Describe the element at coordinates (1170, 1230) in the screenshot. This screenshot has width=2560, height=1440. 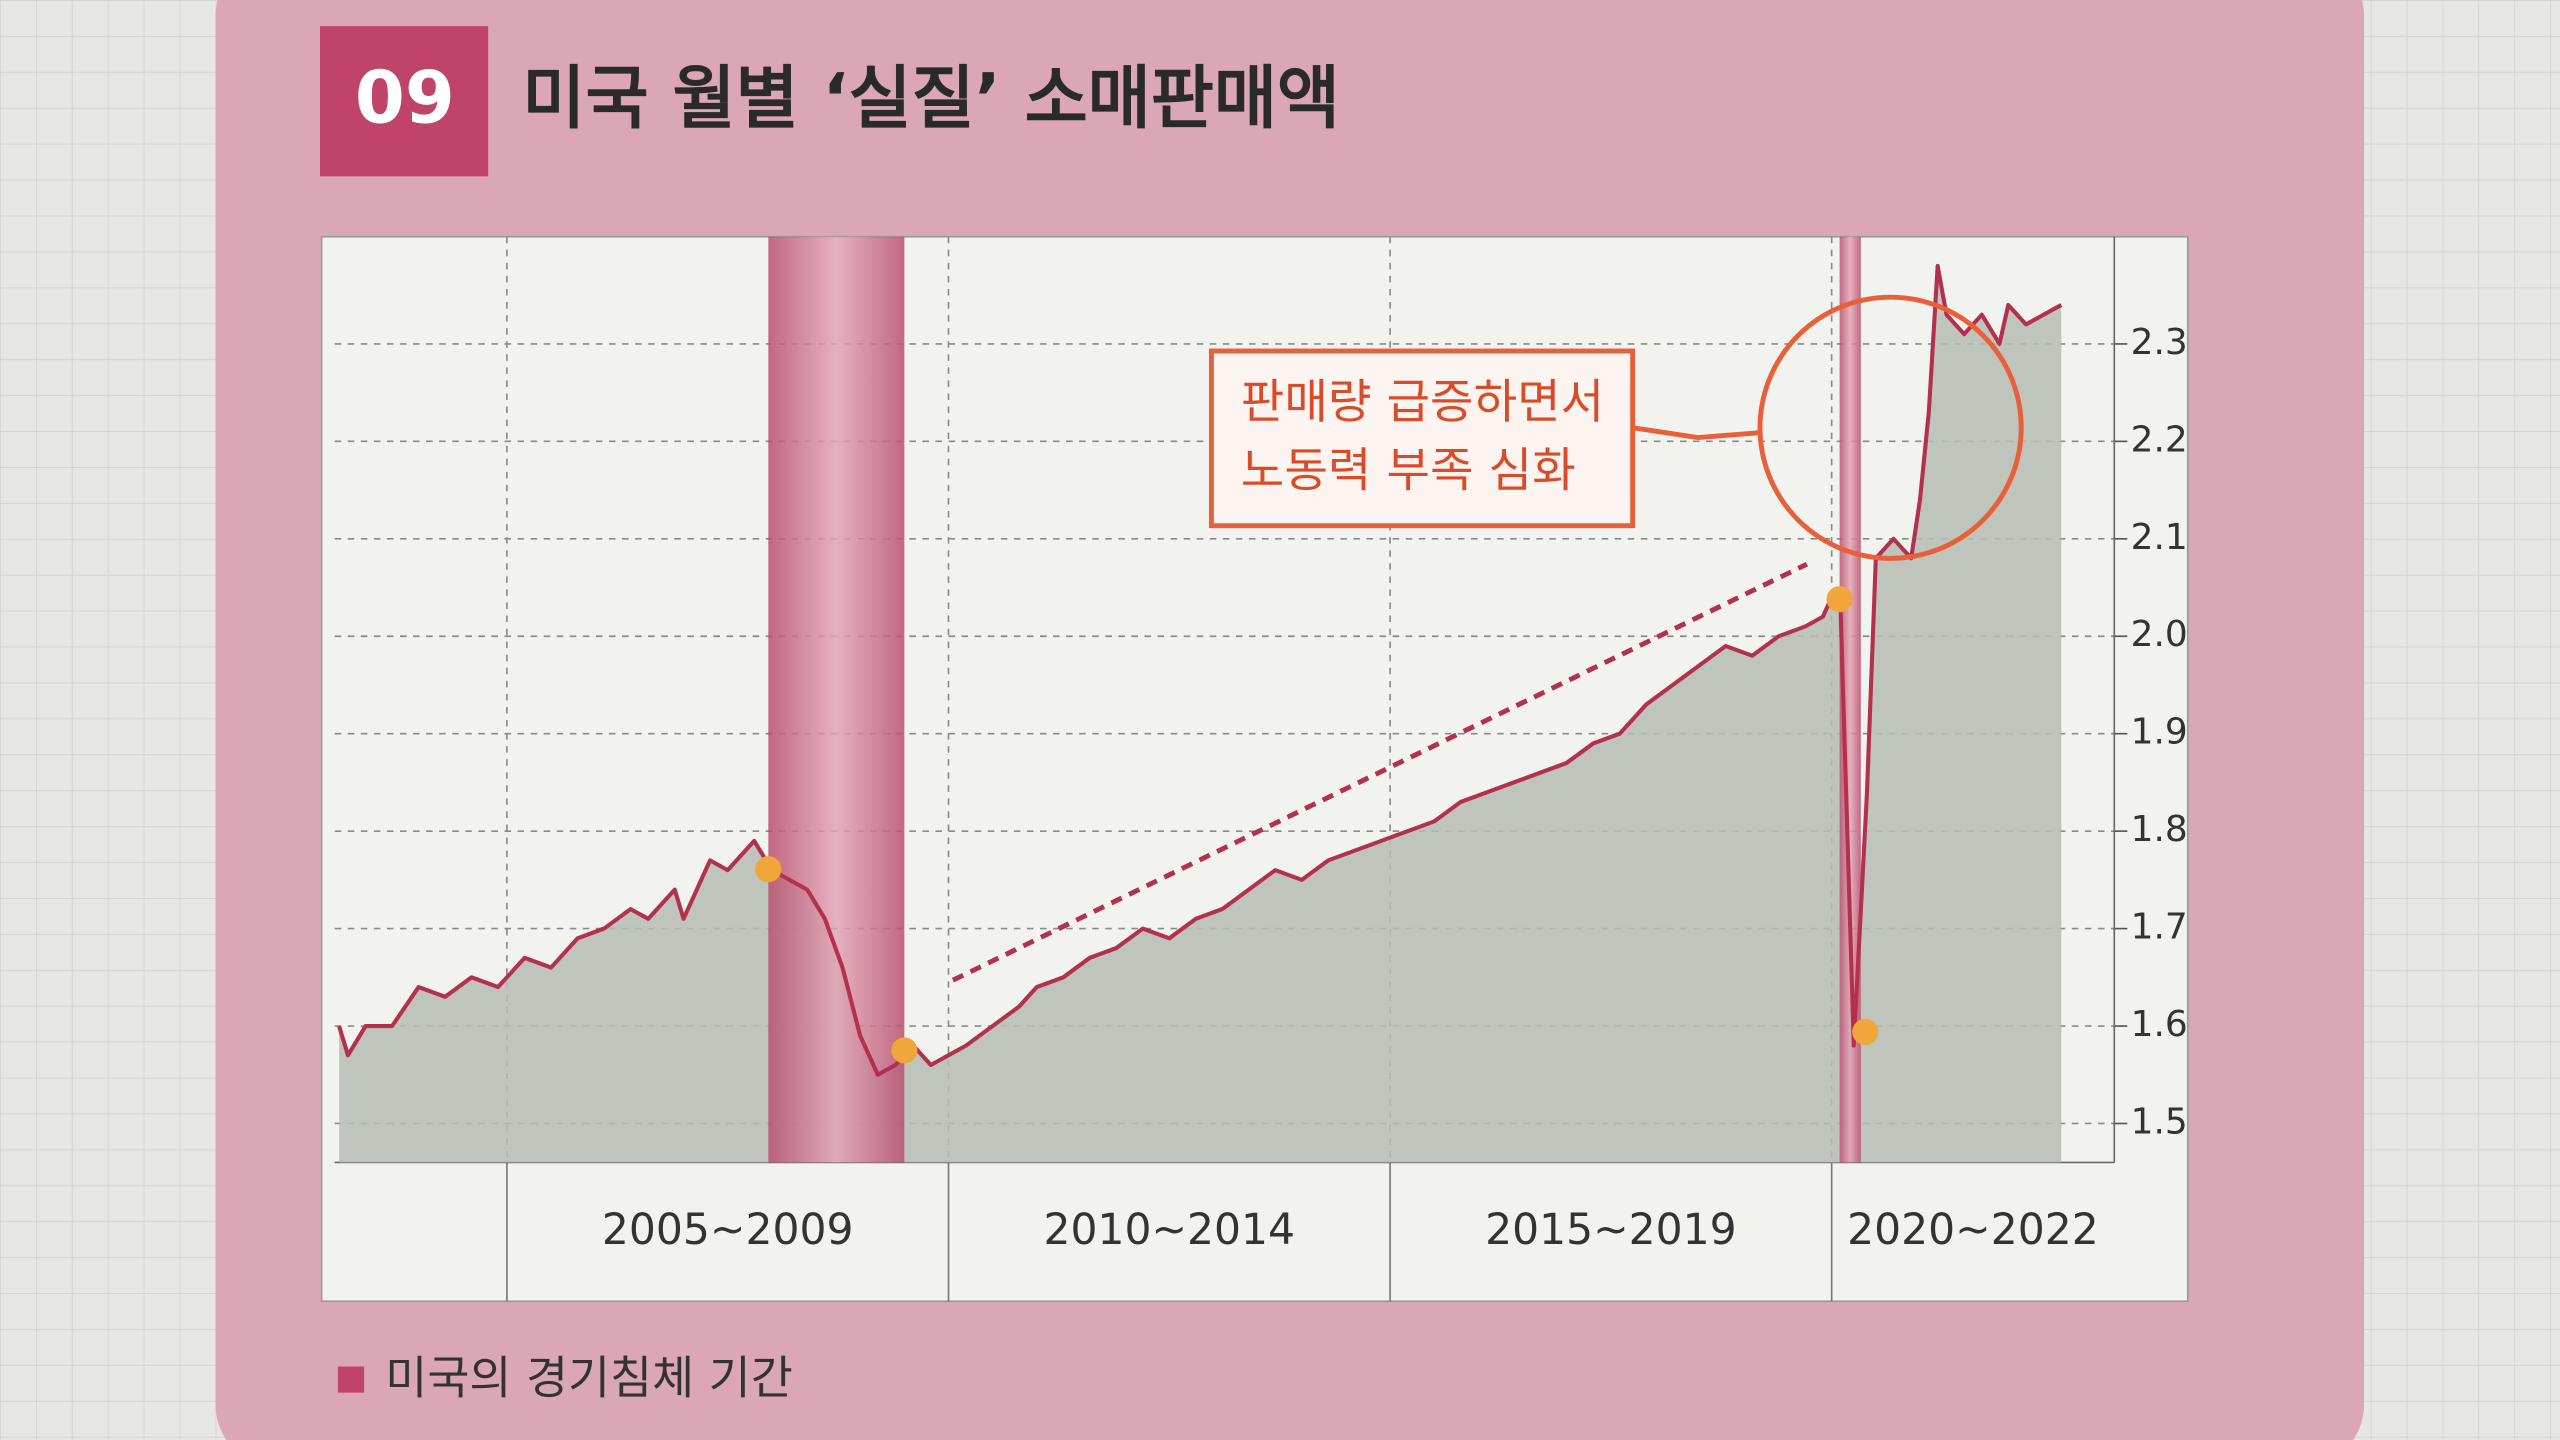
I see `x-group-label: 2010~2014` at that location.